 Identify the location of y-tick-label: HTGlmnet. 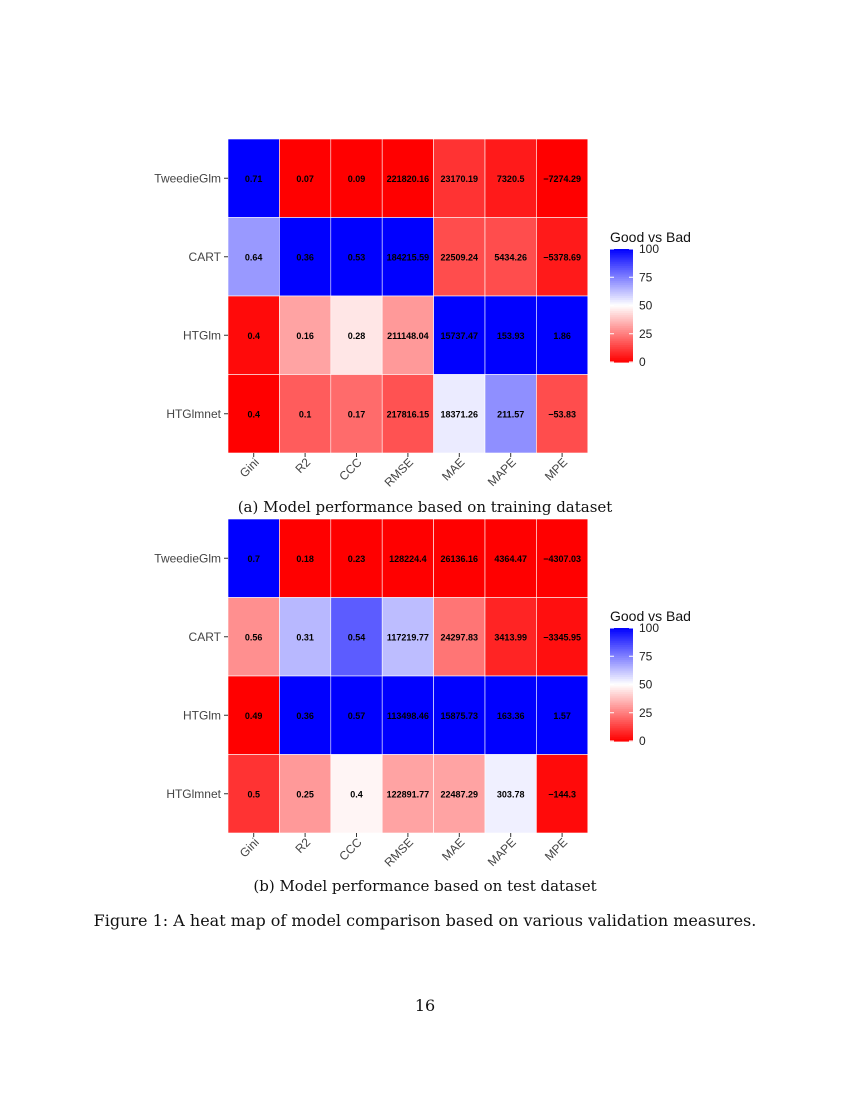
(193, 414).